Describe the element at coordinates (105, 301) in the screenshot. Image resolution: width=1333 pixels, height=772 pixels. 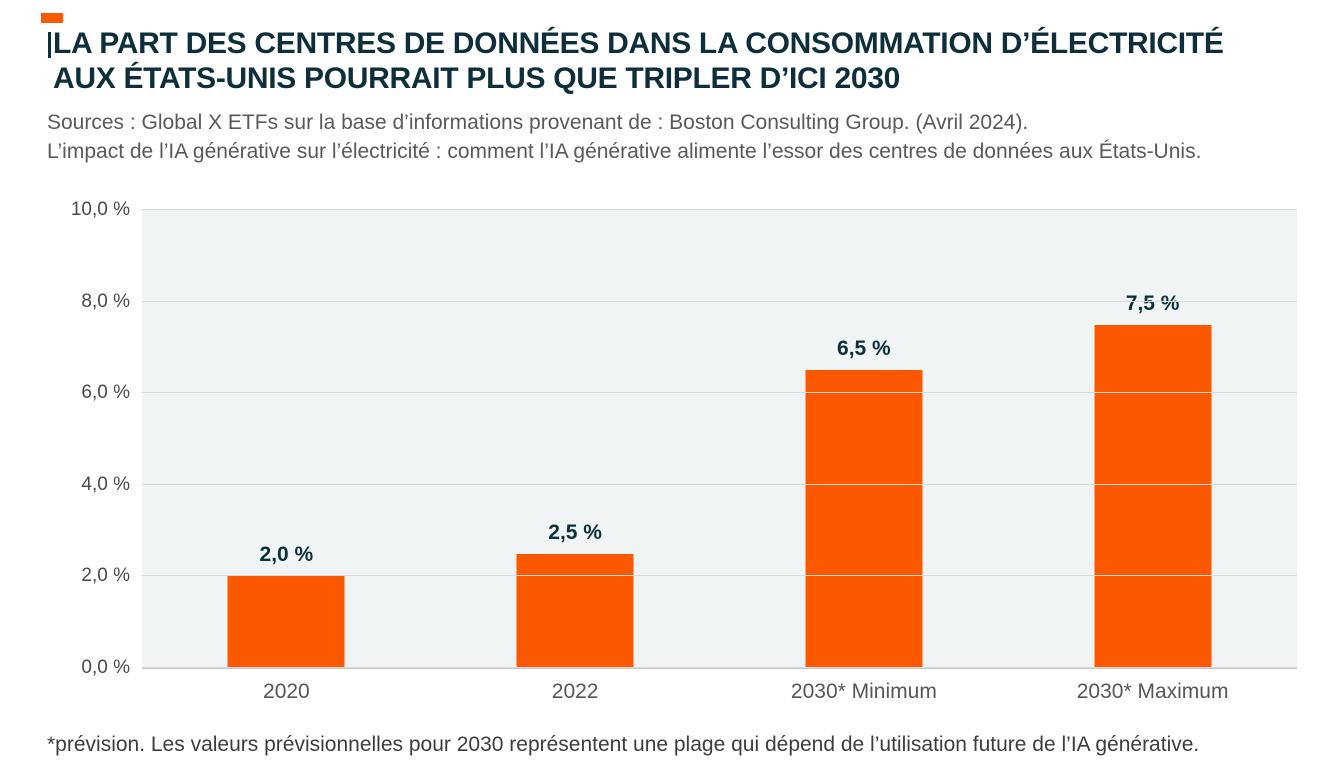
I see `y-tick-label: 8,0 %` at that location.